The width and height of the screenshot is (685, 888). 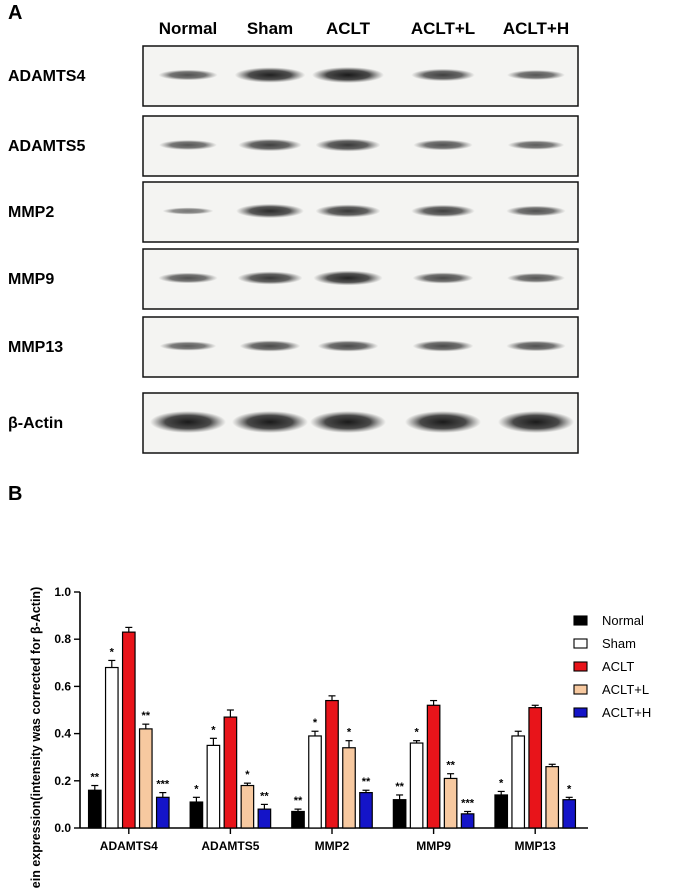 What do you see at coordinates (536, 28) in the screenshot?
I see `lane-label: ACLT+H` at bounding box center [536, 28].